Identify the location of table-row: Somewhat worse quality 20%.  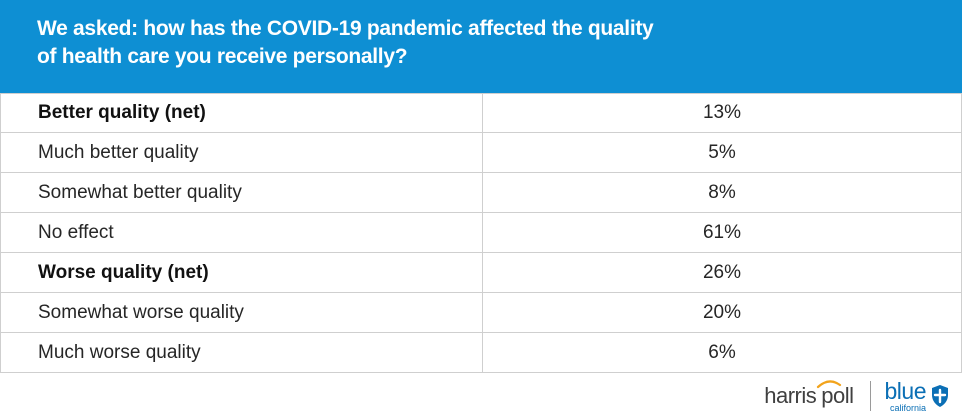
(481, 313).